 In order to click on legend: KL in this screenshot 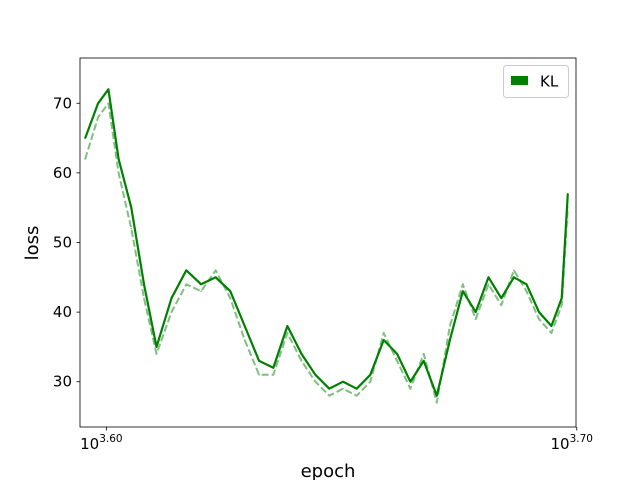, I will do `click(536, 81)`.